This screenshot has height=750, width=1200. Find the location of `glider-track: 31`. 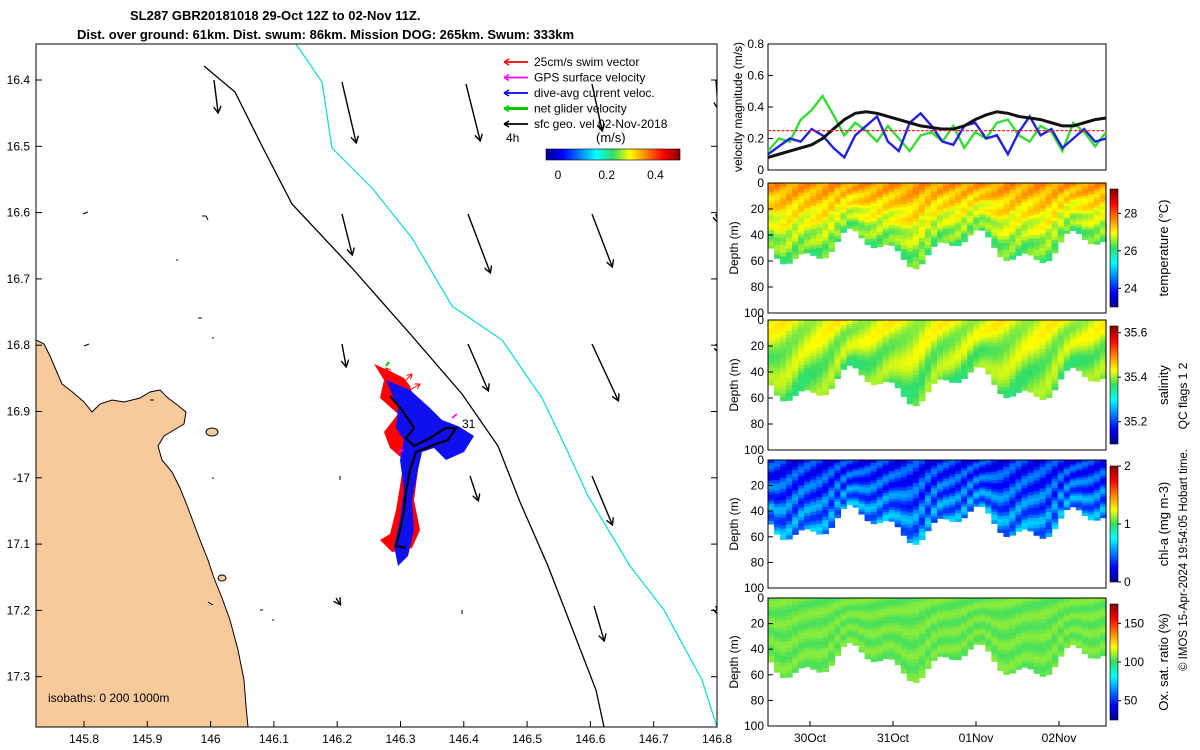

glider-track: 31 is located at coordinates (425, 463).